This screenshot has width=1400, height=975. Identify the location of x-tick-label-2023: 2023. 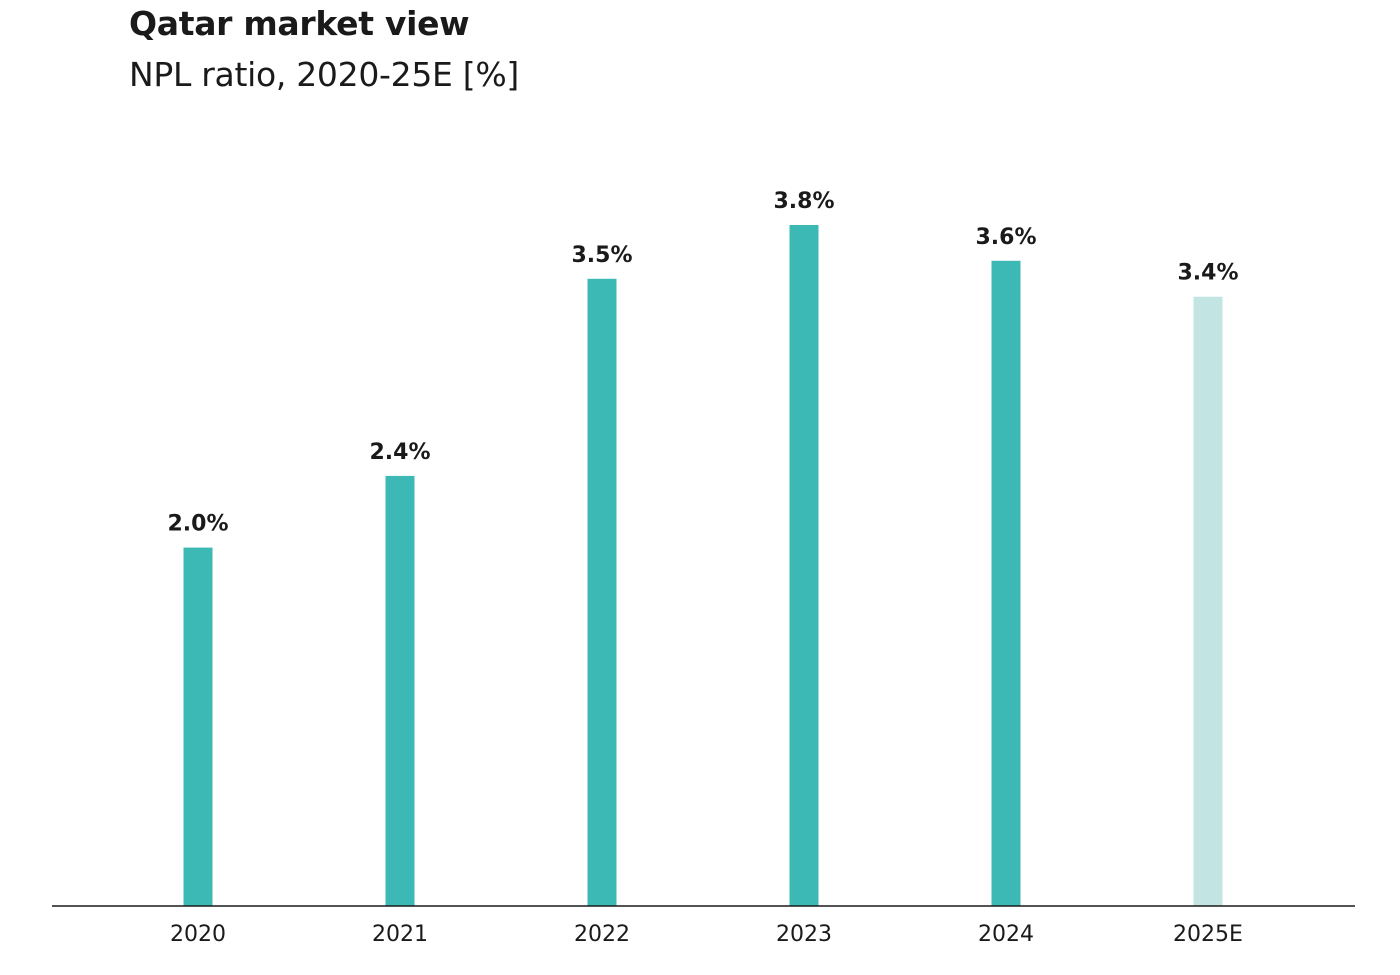
(804, 934).